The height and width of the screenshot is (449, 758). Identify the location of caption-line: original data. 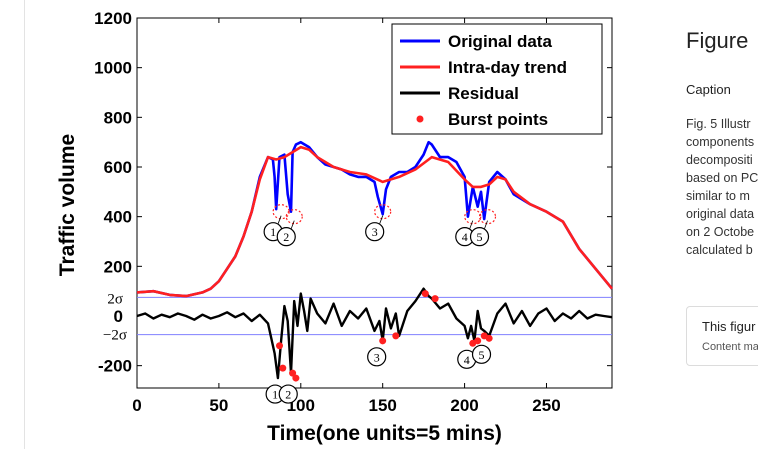
(720, 214).